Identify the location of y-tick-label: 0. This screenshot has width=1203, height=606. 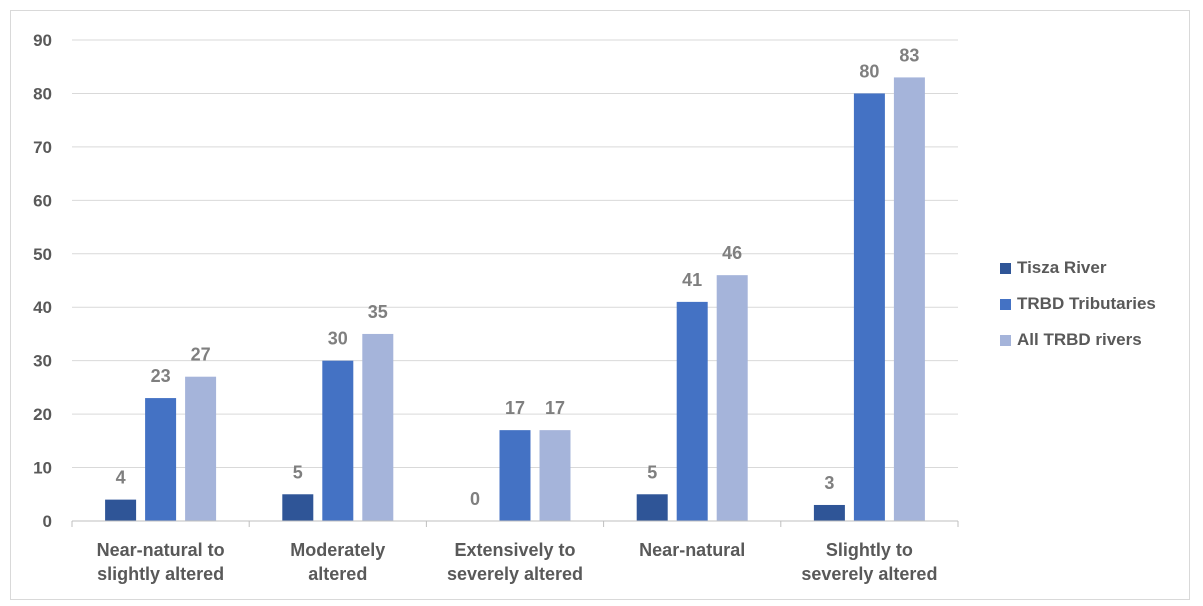
(47, 521).